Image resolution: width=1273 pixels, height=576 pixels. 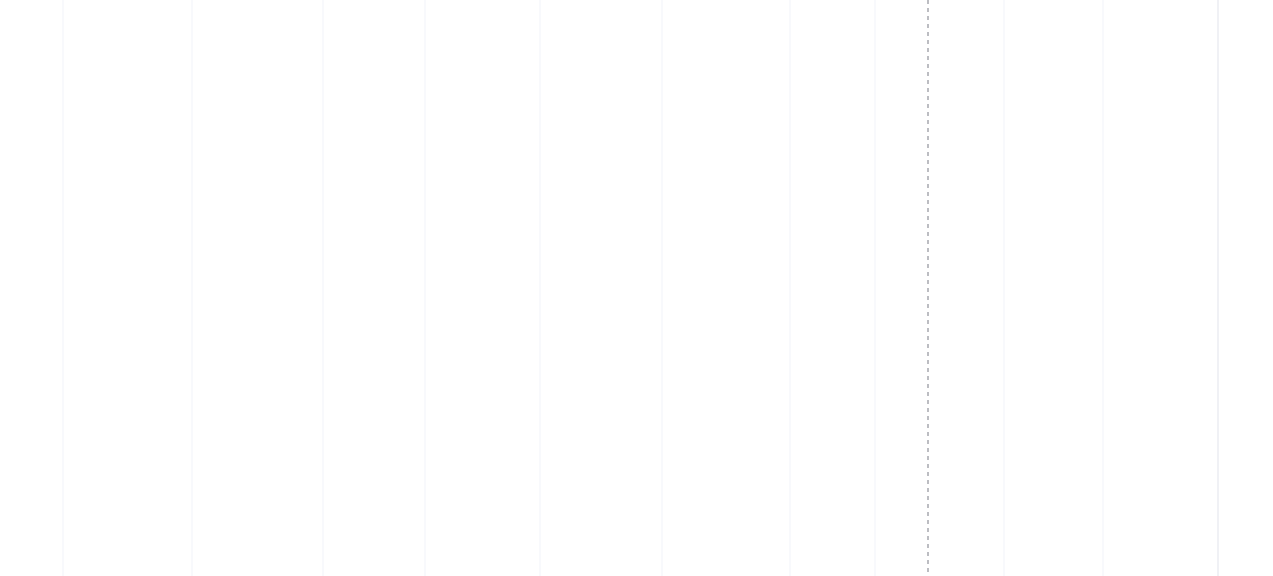 I want to click on reference-lines, so click(x=928, y=288).